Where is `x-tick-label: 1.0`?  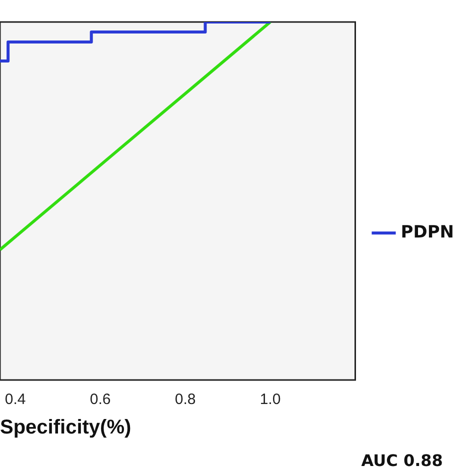
x-tick-label: 1.0 is located at coordinates (270, 399).